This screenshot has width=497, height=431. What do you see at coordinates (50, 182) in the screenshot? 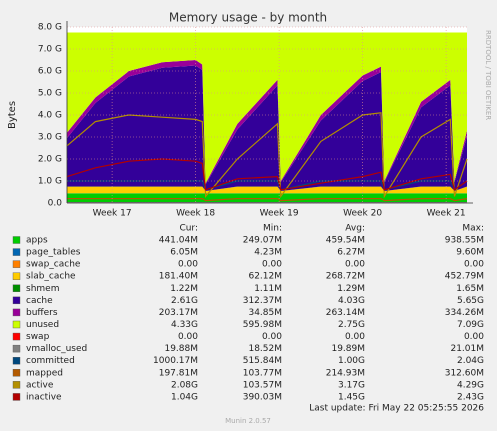
I see `y-tick-label: 1.0 G` at bounding box center [50, 182].